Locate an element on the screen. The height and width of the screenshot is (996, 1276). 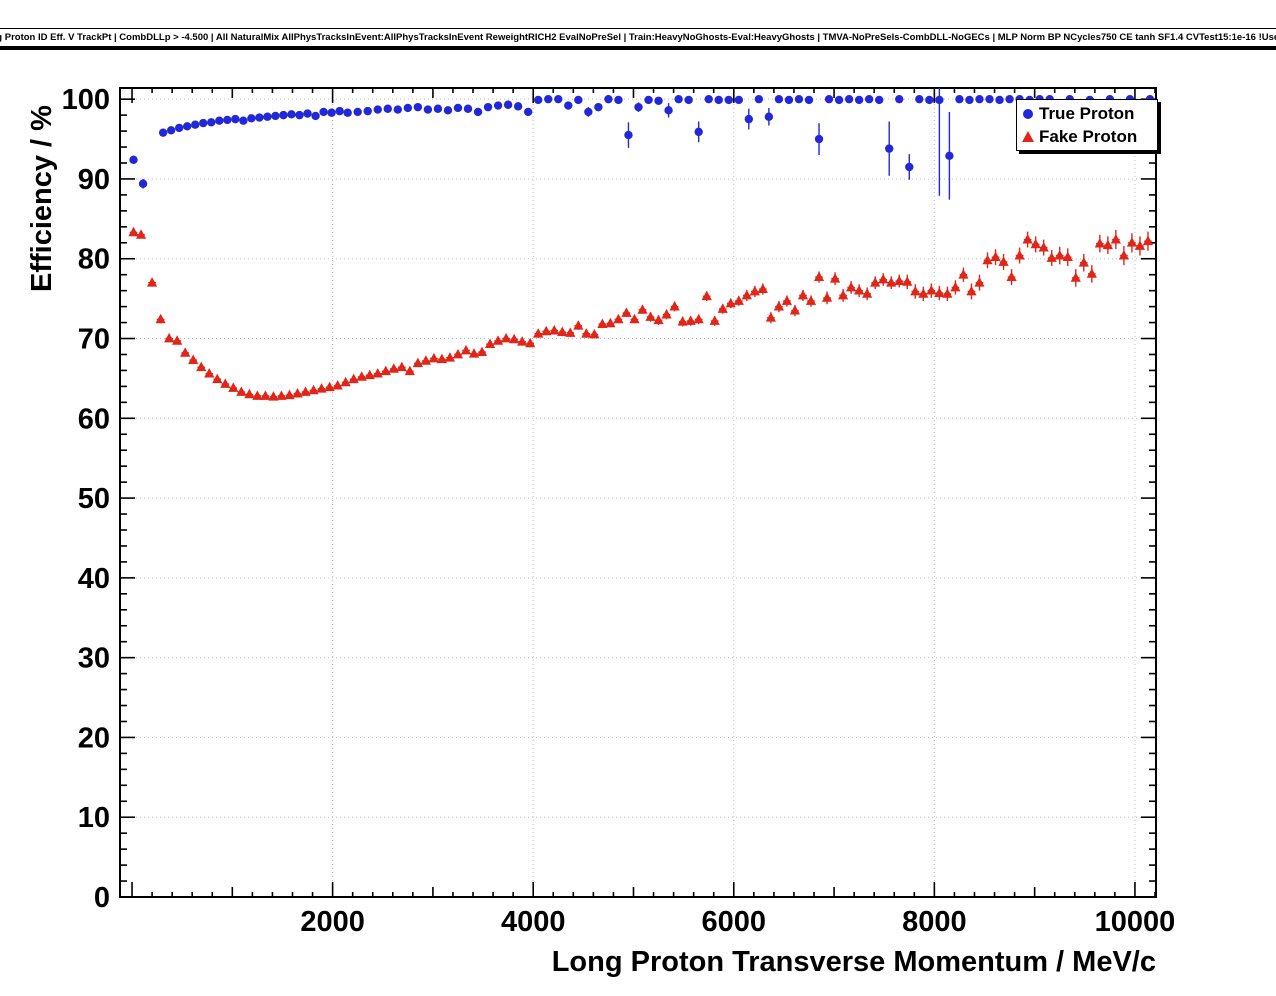
svg-text: 50 is located at coordinates (94, 499).